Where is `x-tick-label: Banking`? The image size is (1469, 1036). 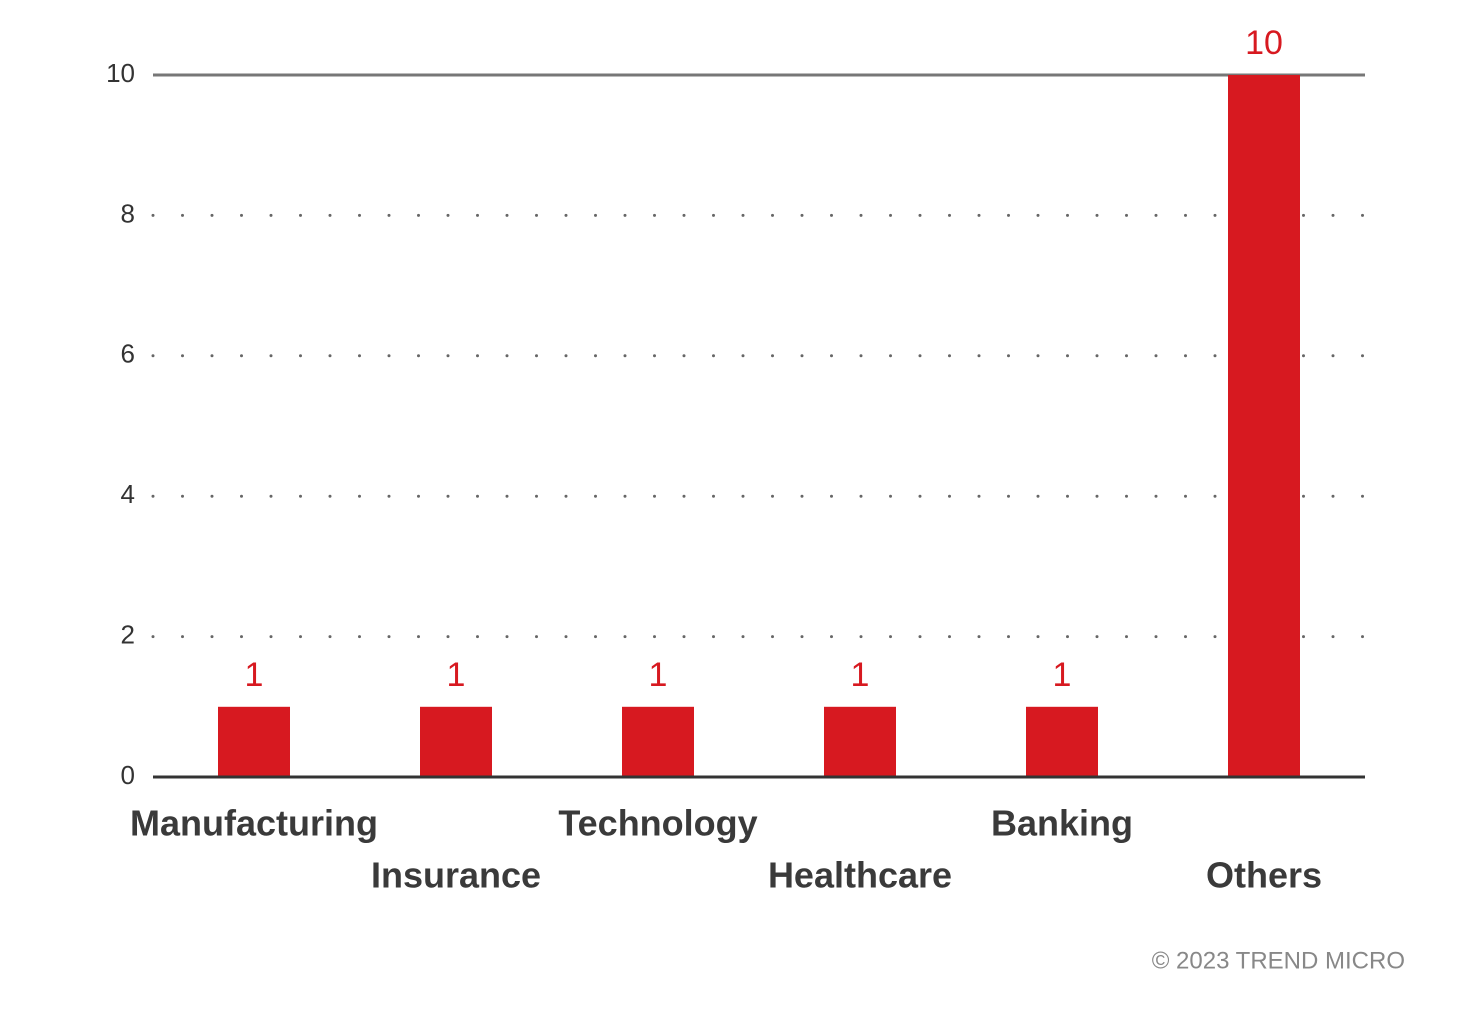 x-tick-label: Banking is located at coordinates (1062, 823).